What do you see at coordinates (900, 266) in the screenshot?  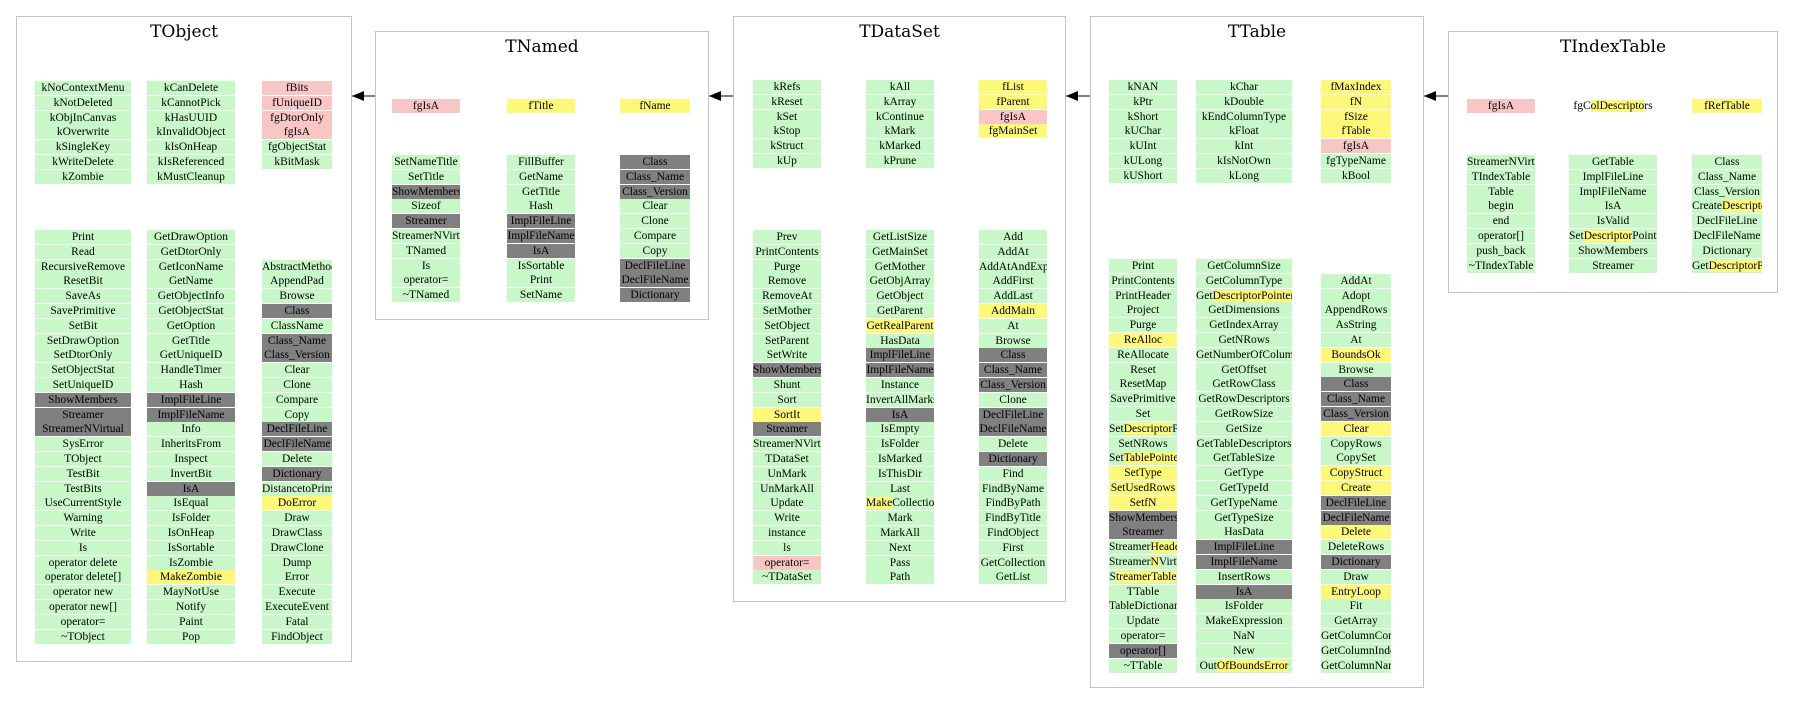 I see `method-cell: GetMother` at bounding box center [900, 266].